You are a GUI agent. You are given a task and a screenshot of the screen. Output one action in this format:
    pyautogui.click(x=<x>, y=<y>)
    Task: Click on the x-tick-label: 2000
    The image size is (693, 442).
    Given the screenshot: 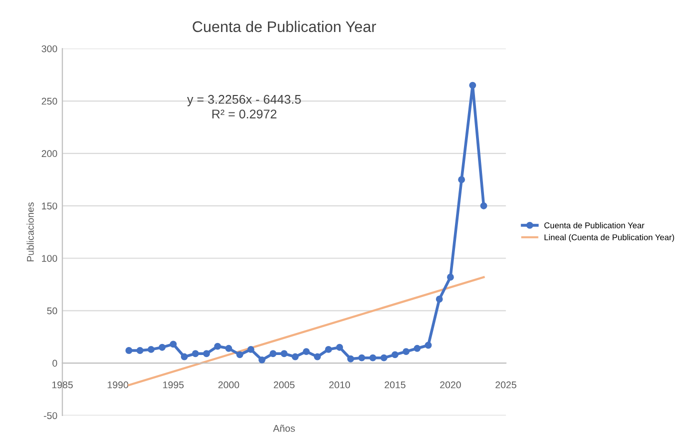 What is the action you would take?
    pyautogui.click(x=229, y=384)
    